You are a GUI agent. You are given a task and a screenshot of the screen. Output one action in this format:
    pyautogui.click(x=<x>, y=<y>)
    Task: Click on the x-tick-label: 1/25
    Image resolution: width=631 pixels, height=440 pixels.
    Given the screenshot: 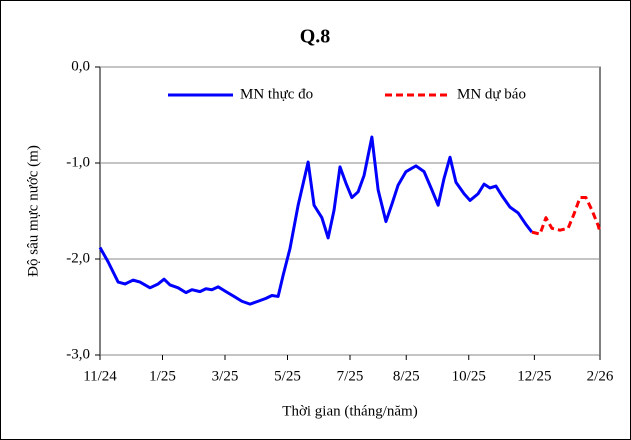 What is the action you would take?
    pyautogui.click(x=162, y=376)
    